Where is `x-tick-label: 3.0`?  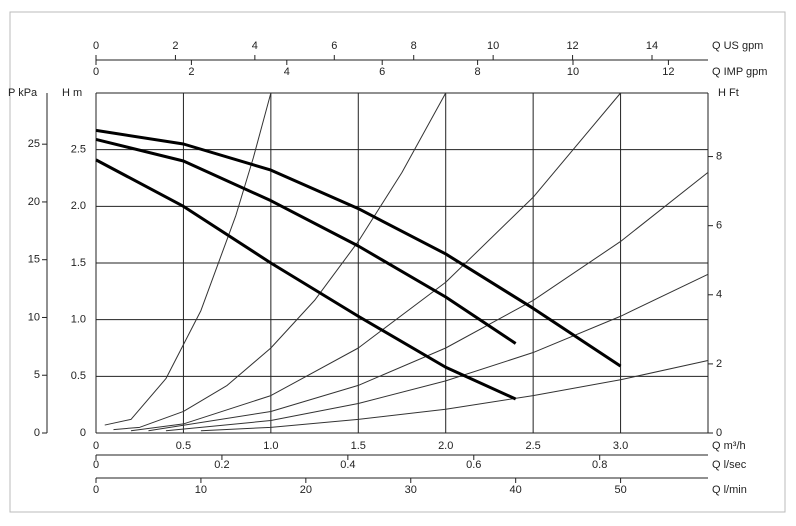 x-tick-label: 3.0 is located at coordinates (620, 446).